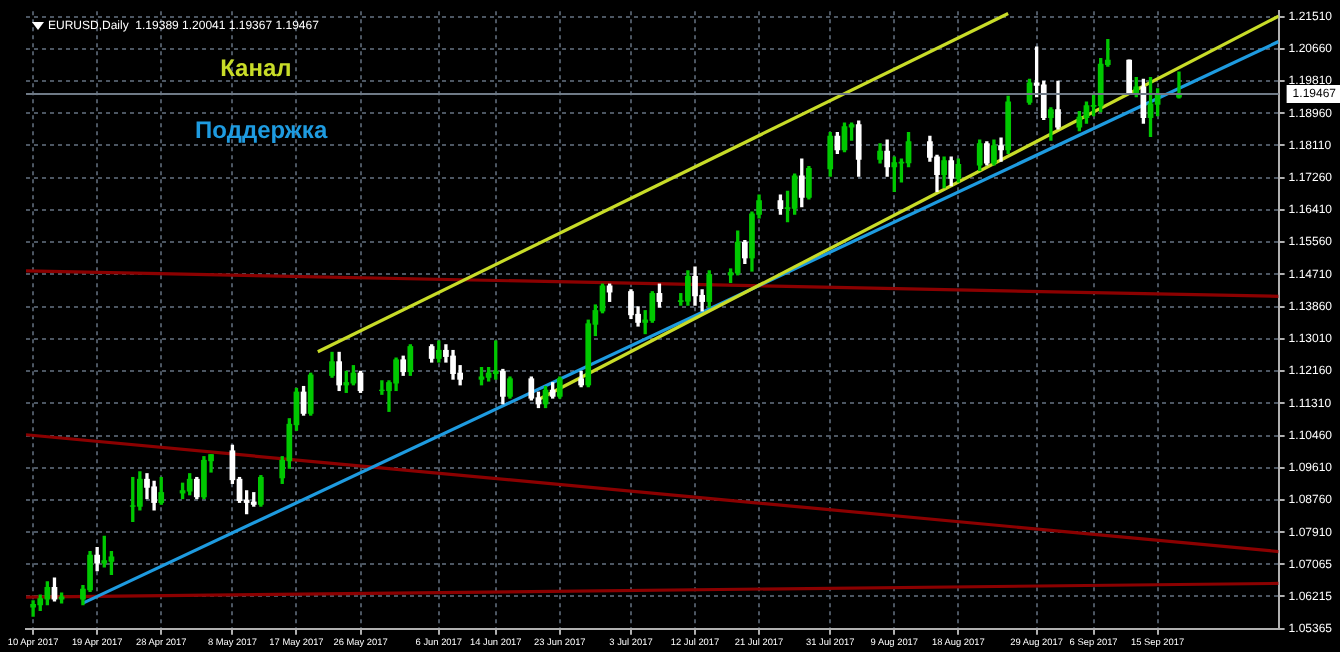 This screenshot has width=1340, height=652. I want to click on text: Канал, so click(256, 68).